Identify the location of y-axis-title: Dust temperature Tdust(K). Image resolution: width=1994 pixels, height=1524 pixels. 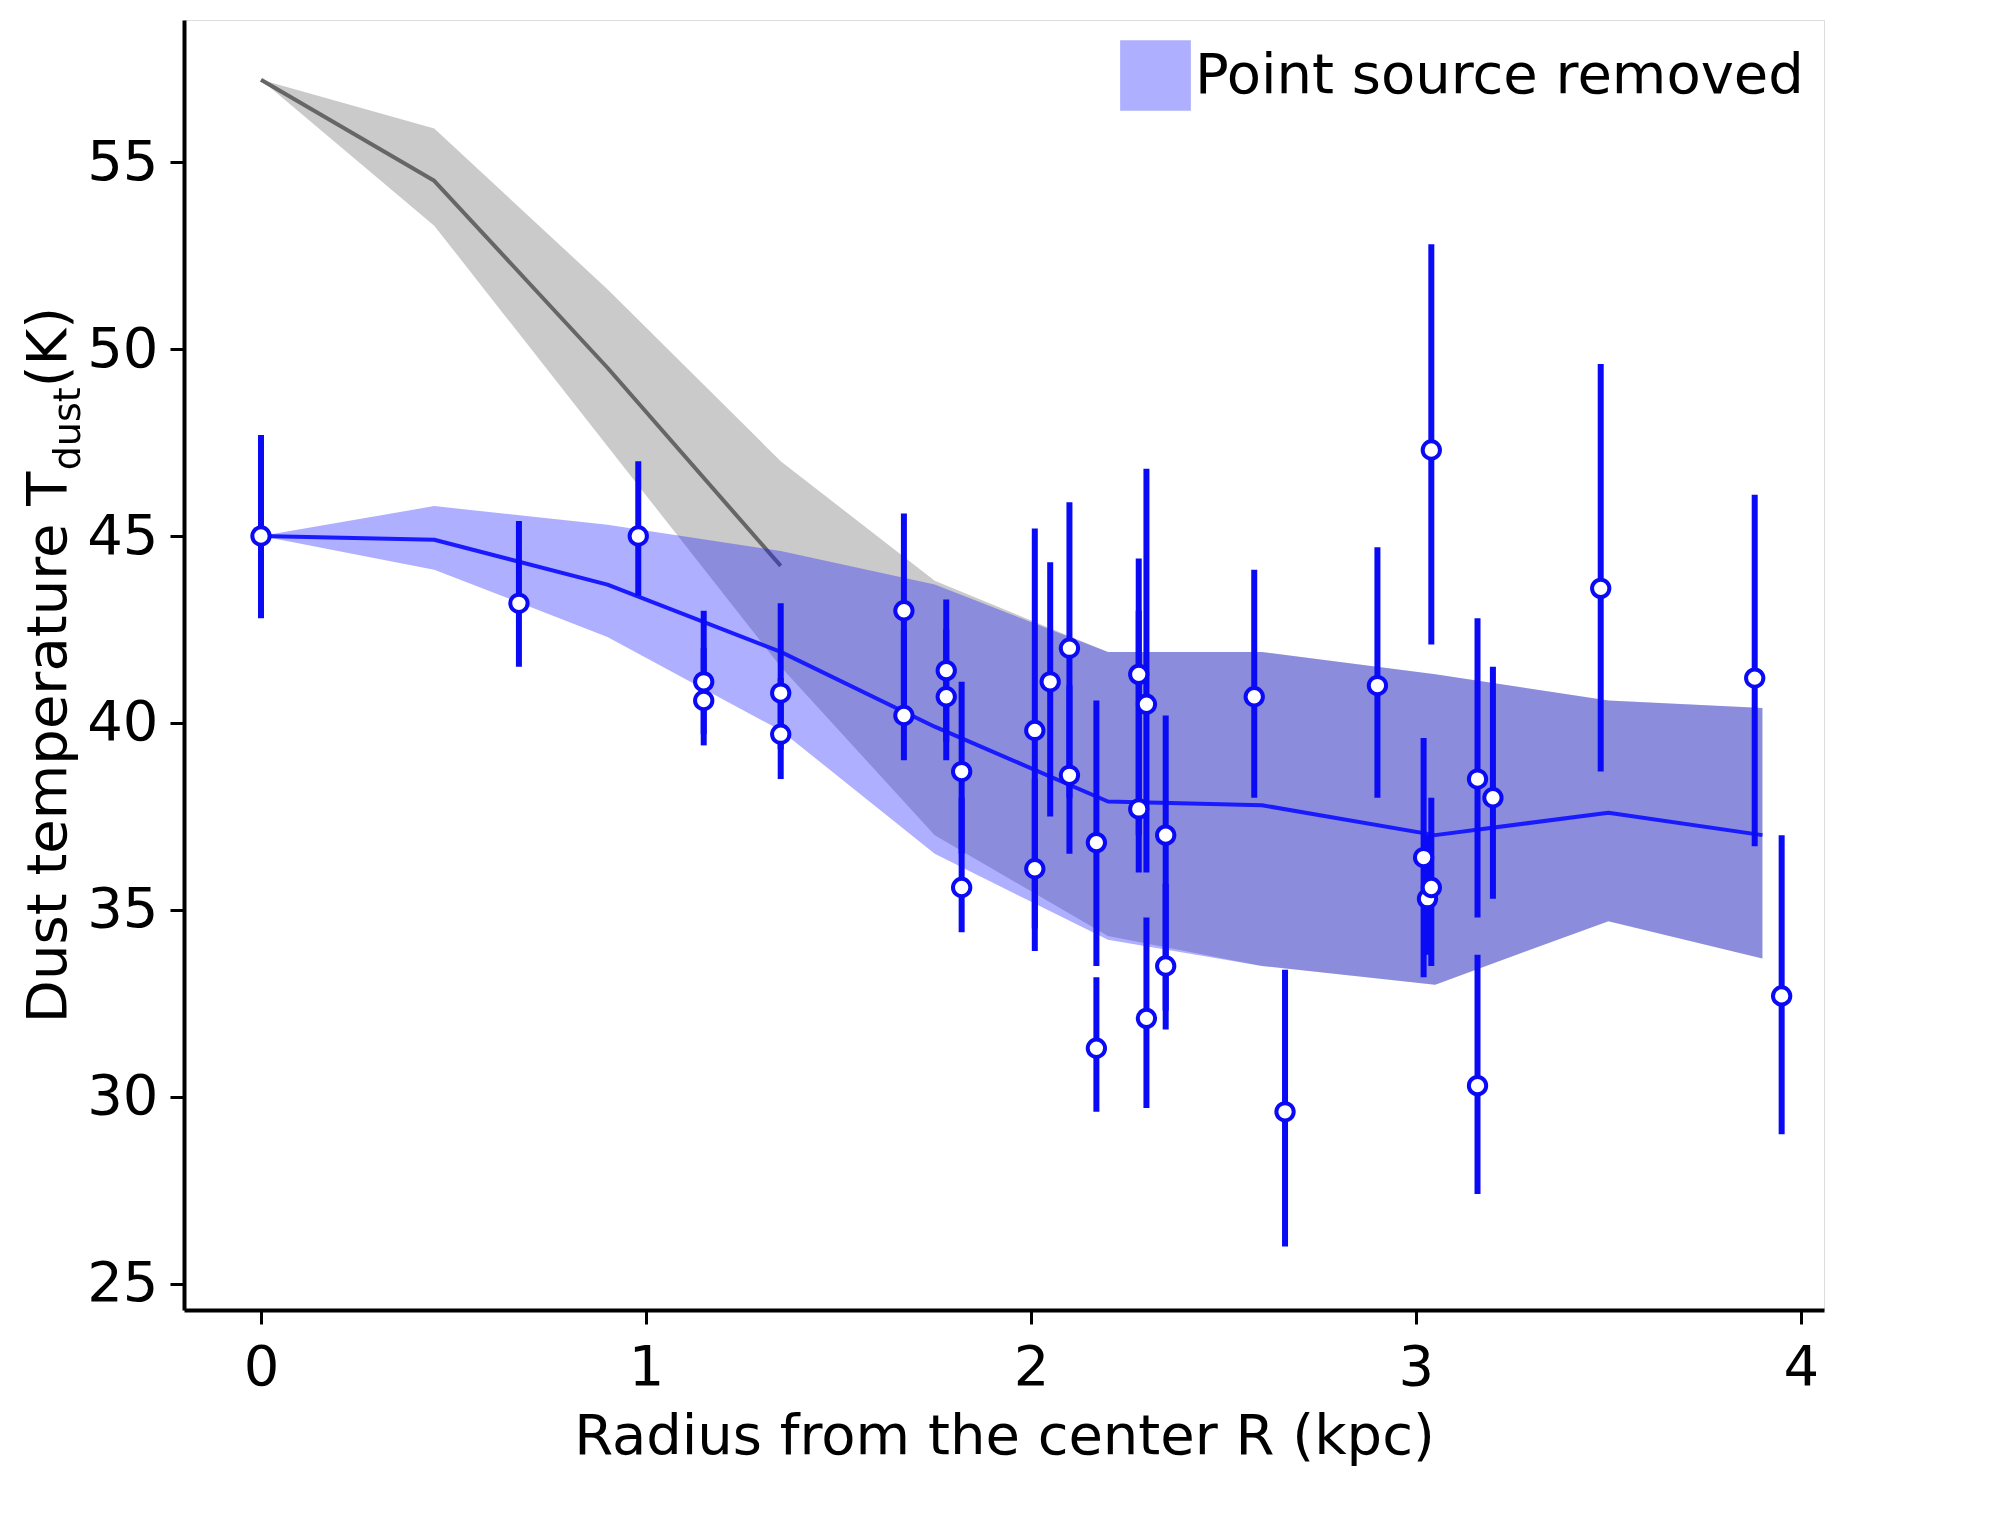
(51, 665).